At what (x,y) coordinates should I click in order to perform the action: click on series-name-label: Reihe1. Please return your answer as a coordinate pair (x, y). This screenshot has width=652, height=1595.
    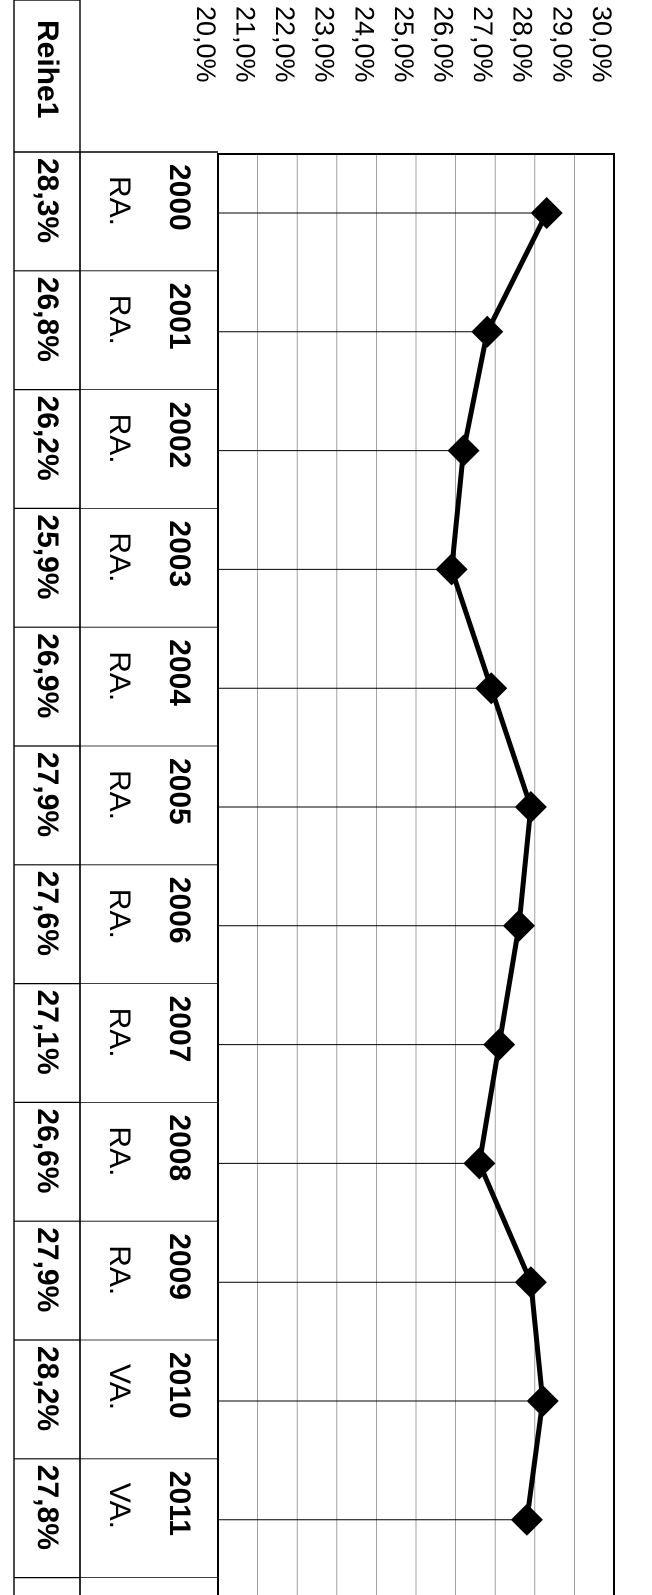
    Looking at the image, I should click on (47, 69).